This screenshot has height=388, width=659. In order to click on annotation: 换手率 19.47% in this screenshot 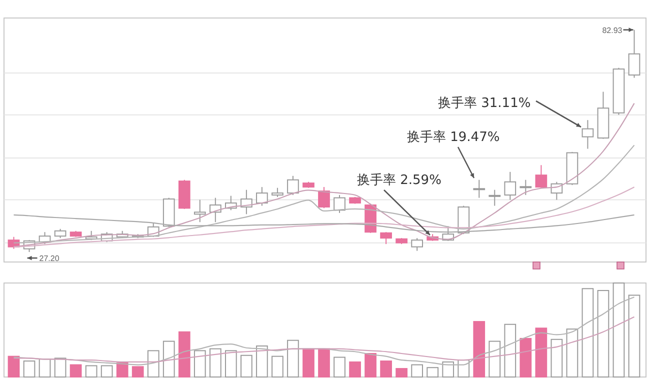, I will do `click(453, 137)`.